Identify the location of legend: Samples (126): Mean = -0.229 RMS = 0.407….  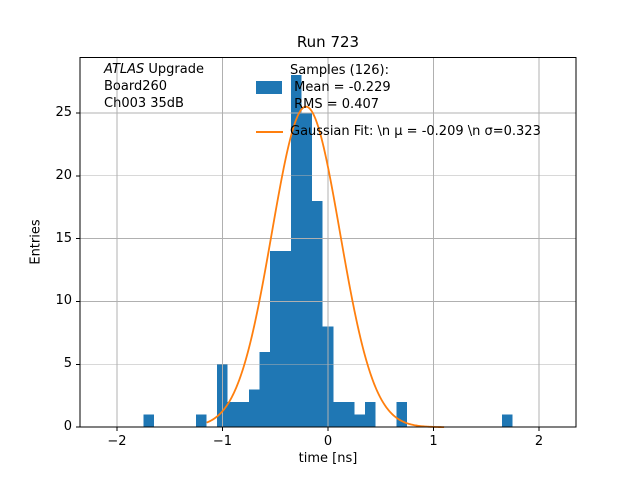
(398, 101).